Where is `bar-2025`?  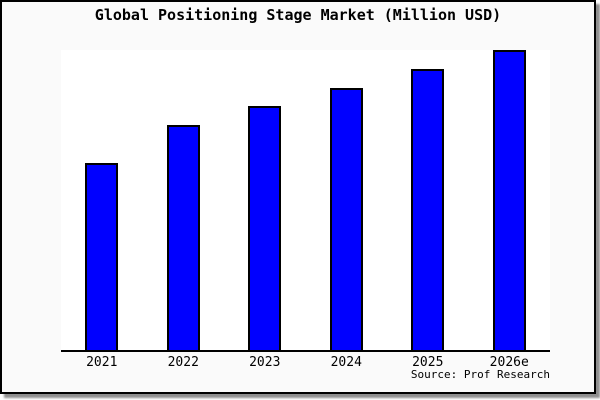 bar-2025 is located at coordinates (428, 209).